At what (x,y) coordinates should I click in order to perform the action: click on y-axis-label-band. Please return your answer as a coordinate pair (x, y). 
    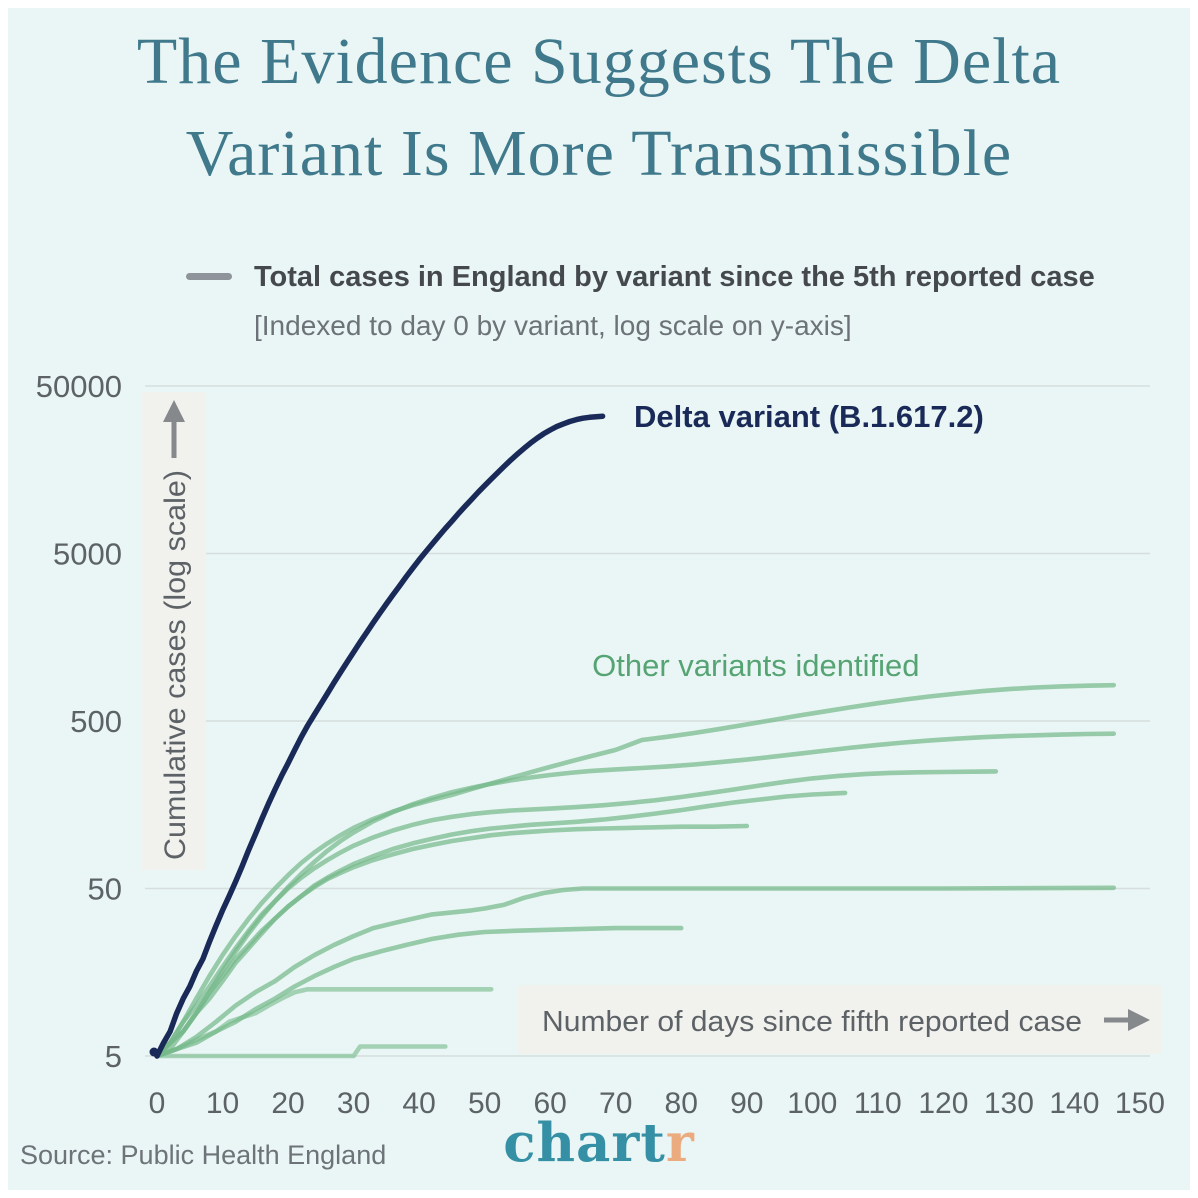
    Looking at the image, I should click on (174, 631).